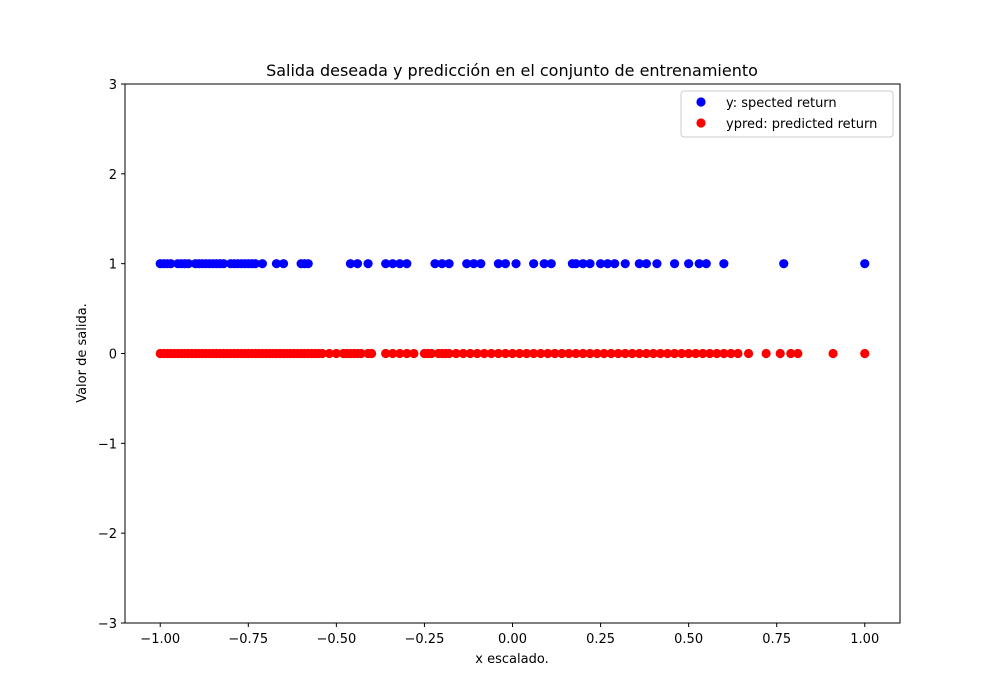  I want to click on x-tick-label: 1.00, so click(864, 639).